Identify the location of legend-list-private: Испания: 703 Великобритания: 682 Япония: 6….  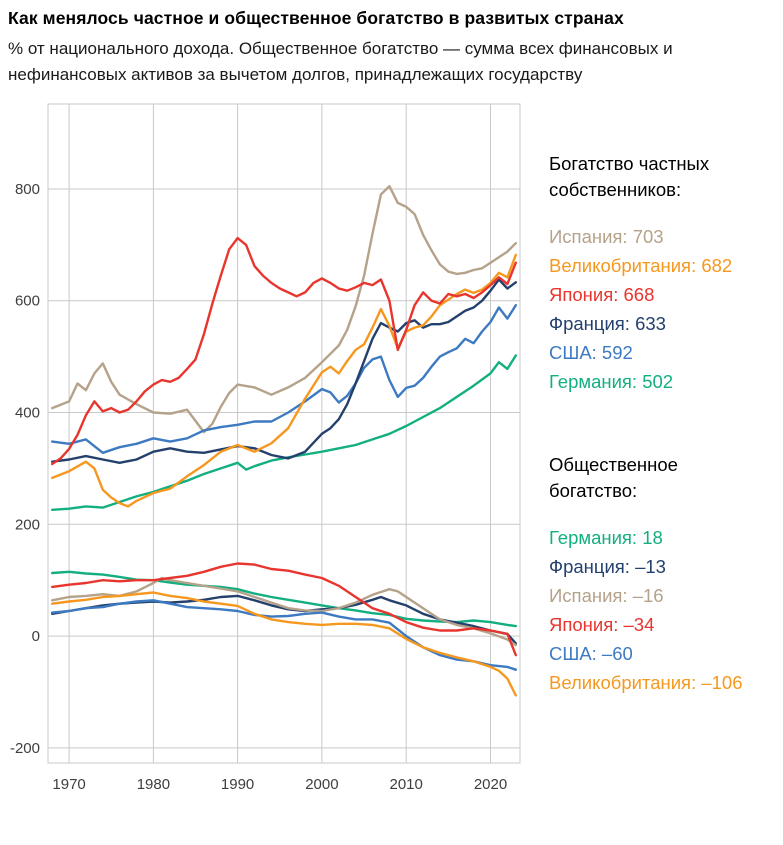
(662, 309).